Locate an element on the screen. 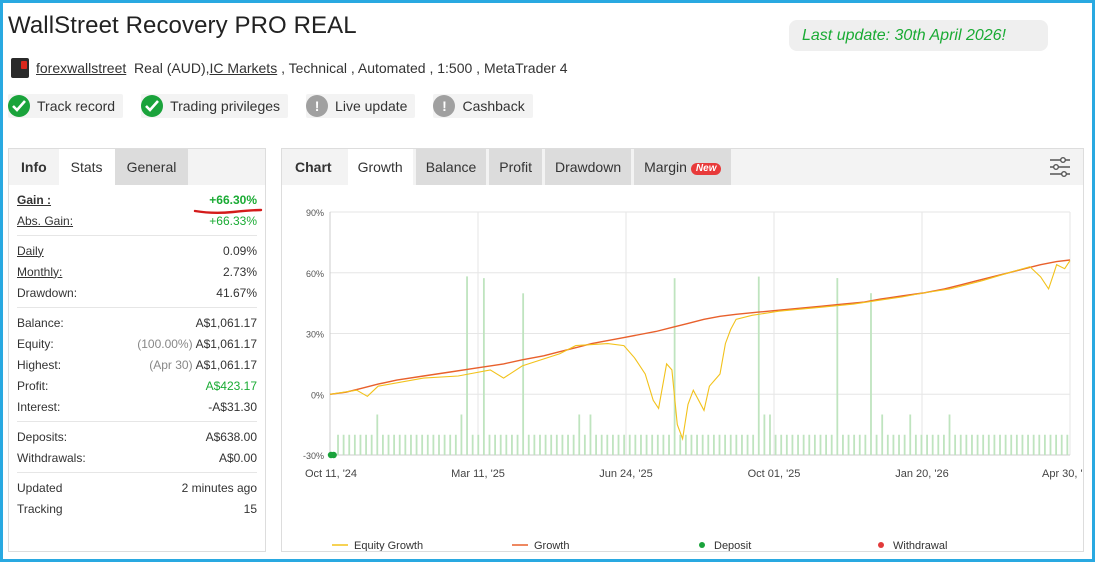 The height and width of the screenshot is (562, 1095). legend-withdrawal: Withdrawal is located at coordinates (920, 545).